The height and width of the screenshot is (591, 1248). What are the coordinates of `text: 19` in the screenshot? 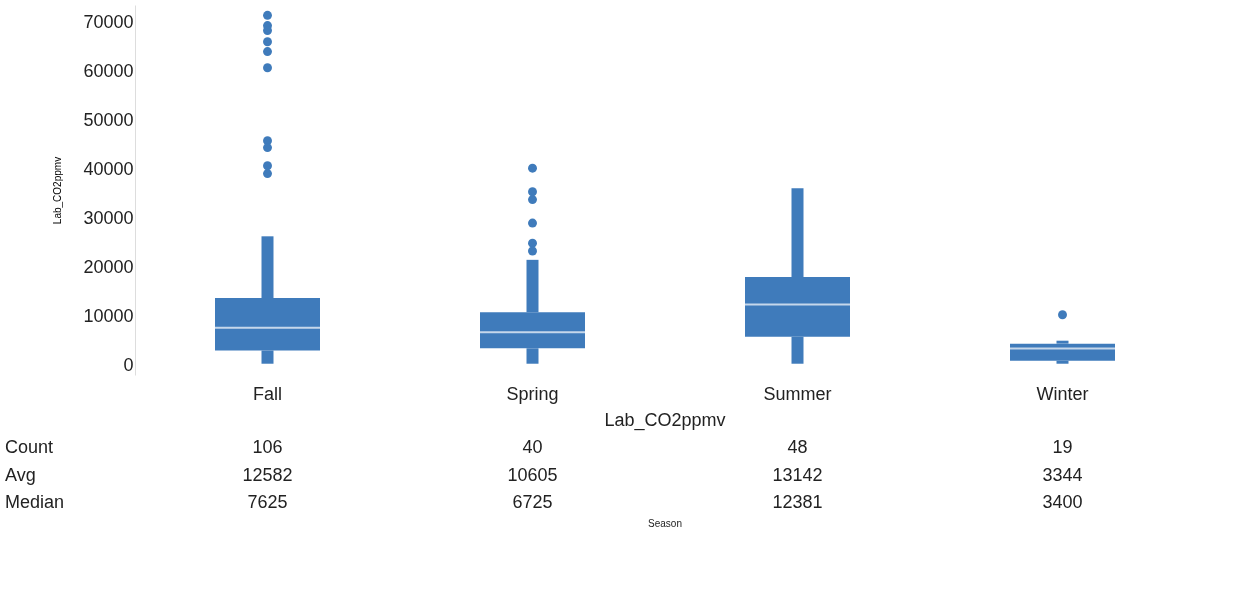 It's located at (1062, 447).